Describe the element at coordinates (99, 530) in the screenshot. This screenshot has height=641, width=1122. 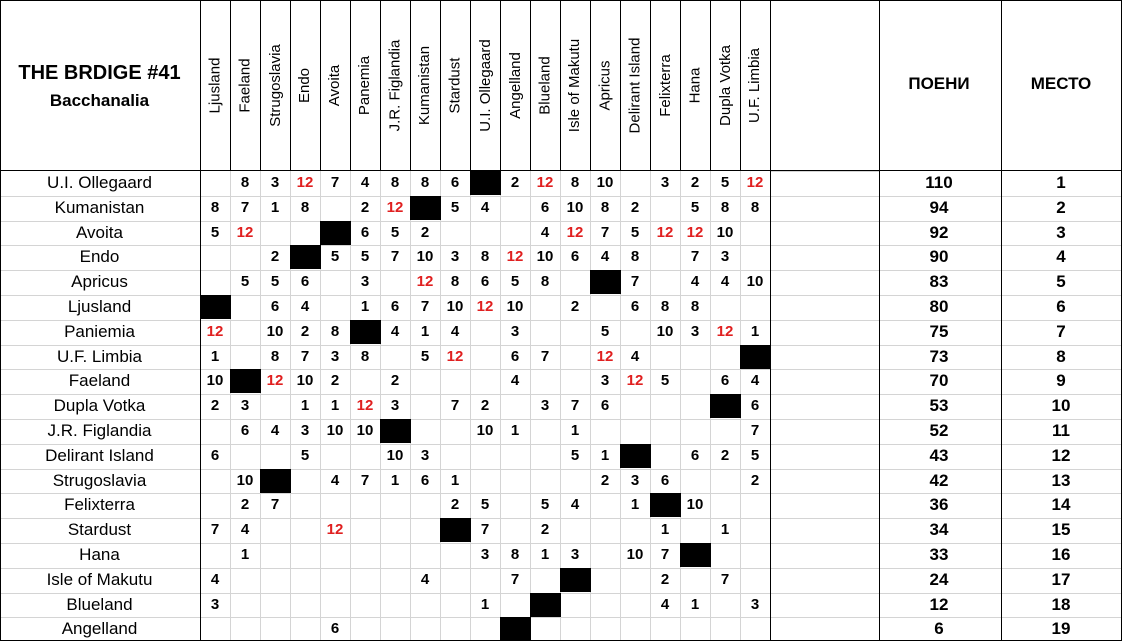
I see `country-name: Stardust` at that location.